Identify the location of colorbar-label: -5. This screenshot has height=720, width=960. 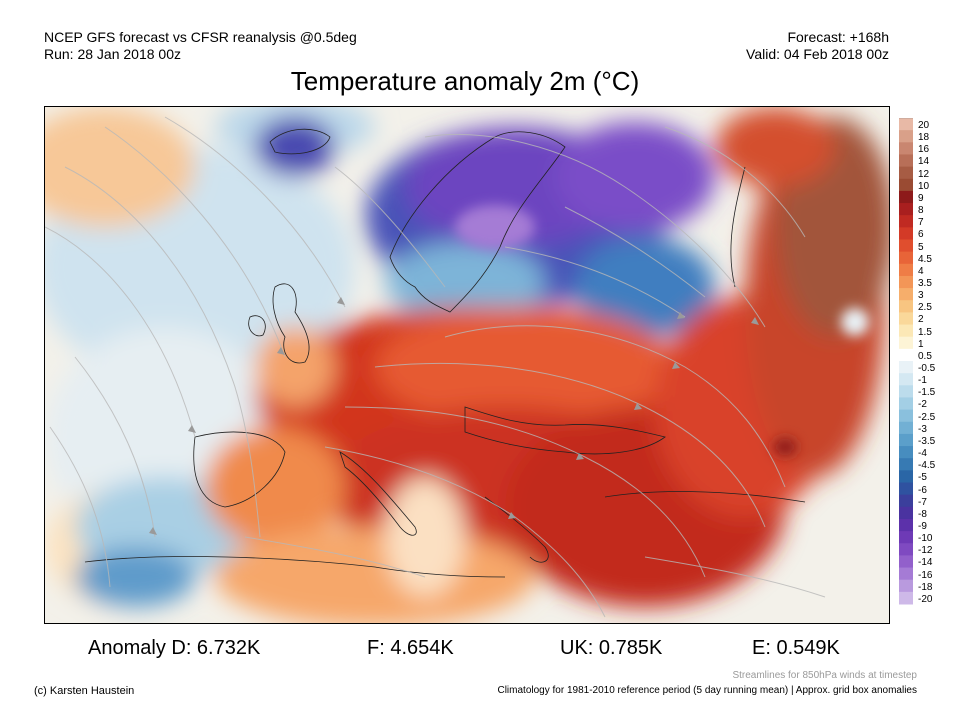
(922, 478).